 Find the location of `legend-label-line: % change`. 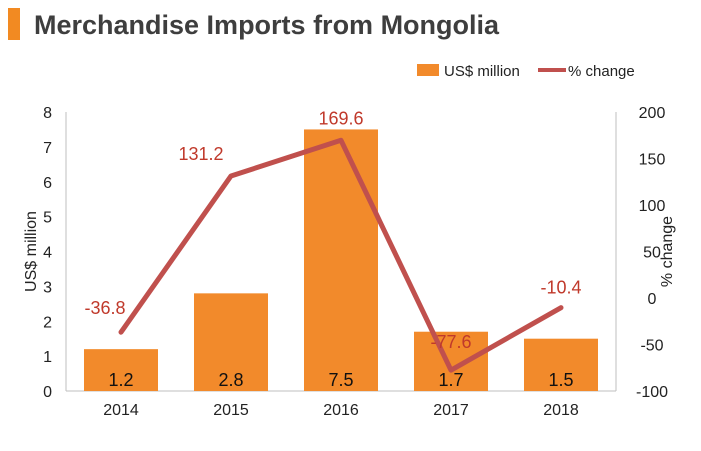

legend-label-line: % change is located at coordinates (601, 71).